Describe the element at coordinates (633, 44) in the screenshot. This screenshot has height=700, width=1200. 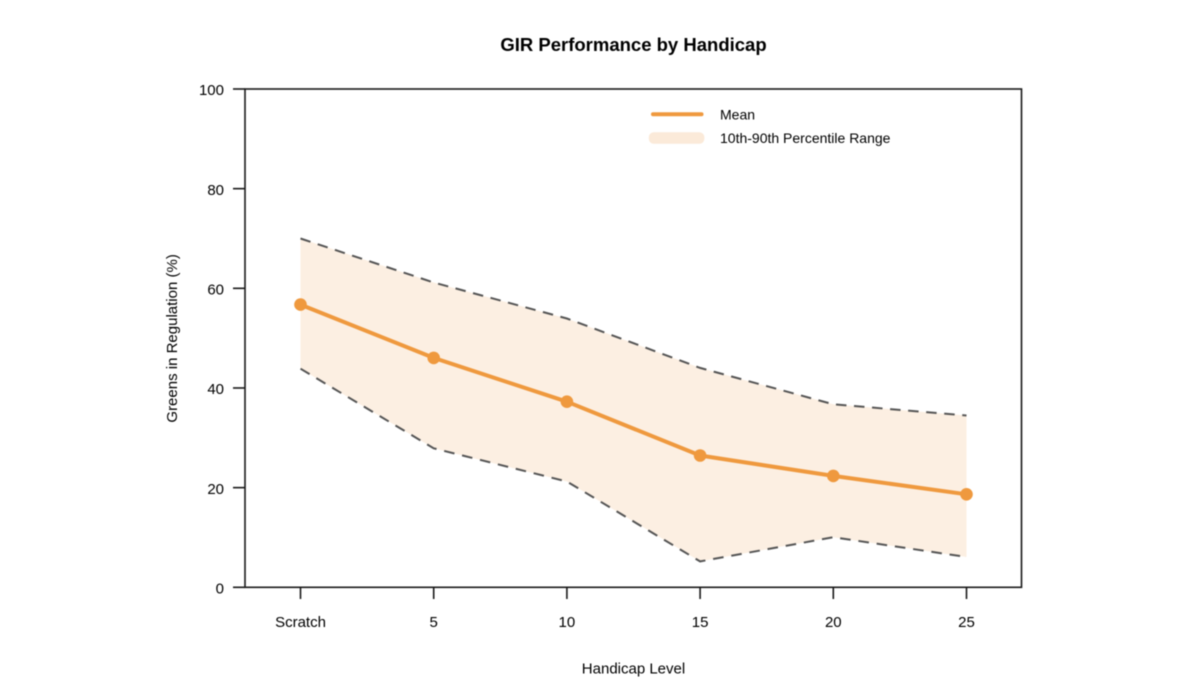
I see `svg-text: GIR Performance by Handicap` at that location.